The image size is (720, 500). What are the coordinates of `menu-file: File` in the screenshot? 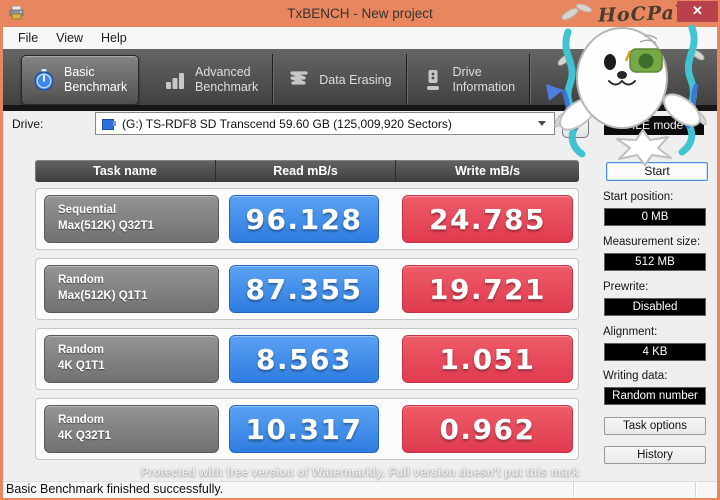 It's located at (28, 38).